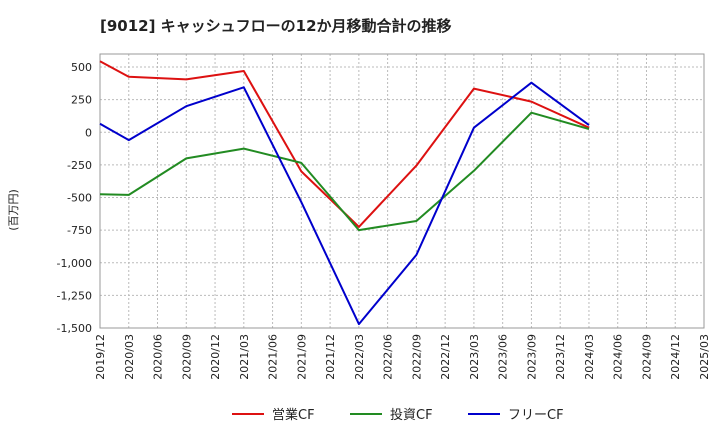 Image resolution: width=720 pixels, height=440 pixels. What do you see at coordinates (503, 357) in the screenshot?
I see `x-tick-label: 2023/06` at bounding box center [503, 357].